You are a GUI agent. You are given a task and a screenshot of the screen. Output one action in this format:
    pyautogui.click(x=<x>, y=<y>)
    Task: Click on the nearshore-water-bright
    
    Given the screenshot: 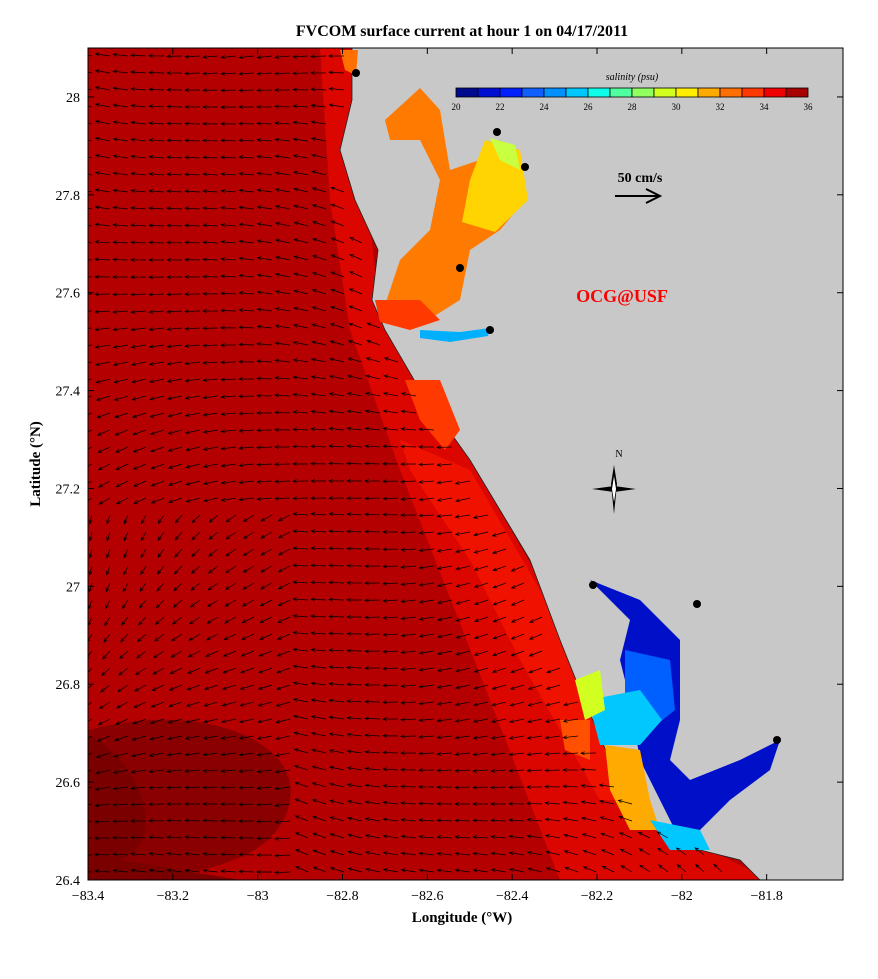 What is the action you would take?
    pyautogui.click(x=515, y=620)
    